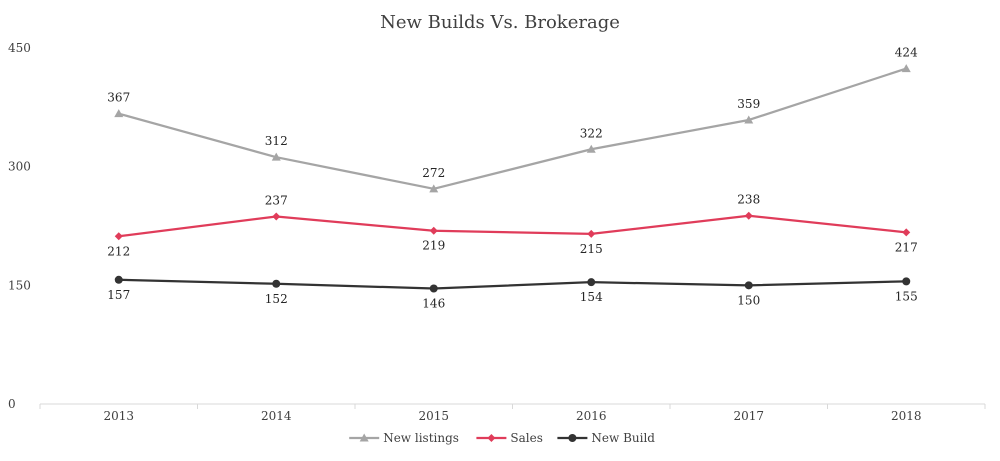 This screenshot has width=1000, height=461. What do you see at coordinates (12, 404) in the screenshot?
I see `y-tick-label: 0` at bounding box center [12, 404].